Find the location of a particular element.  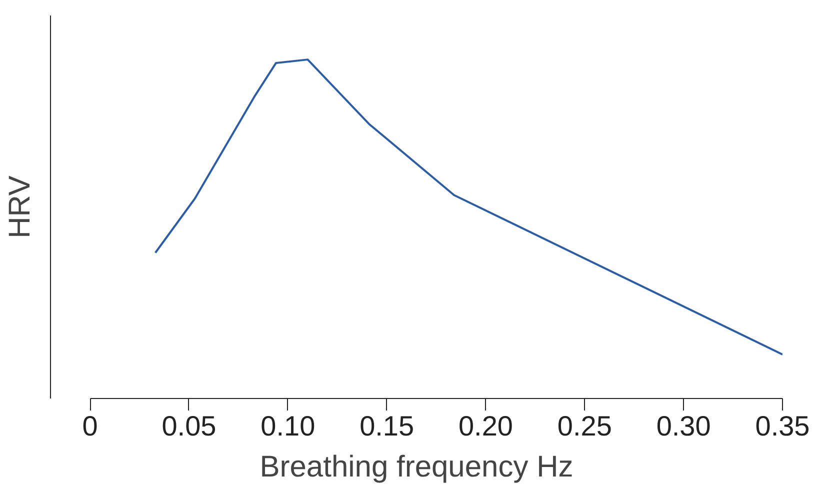

x-tick-label: 0.25 is located at coordinates (584, 426).